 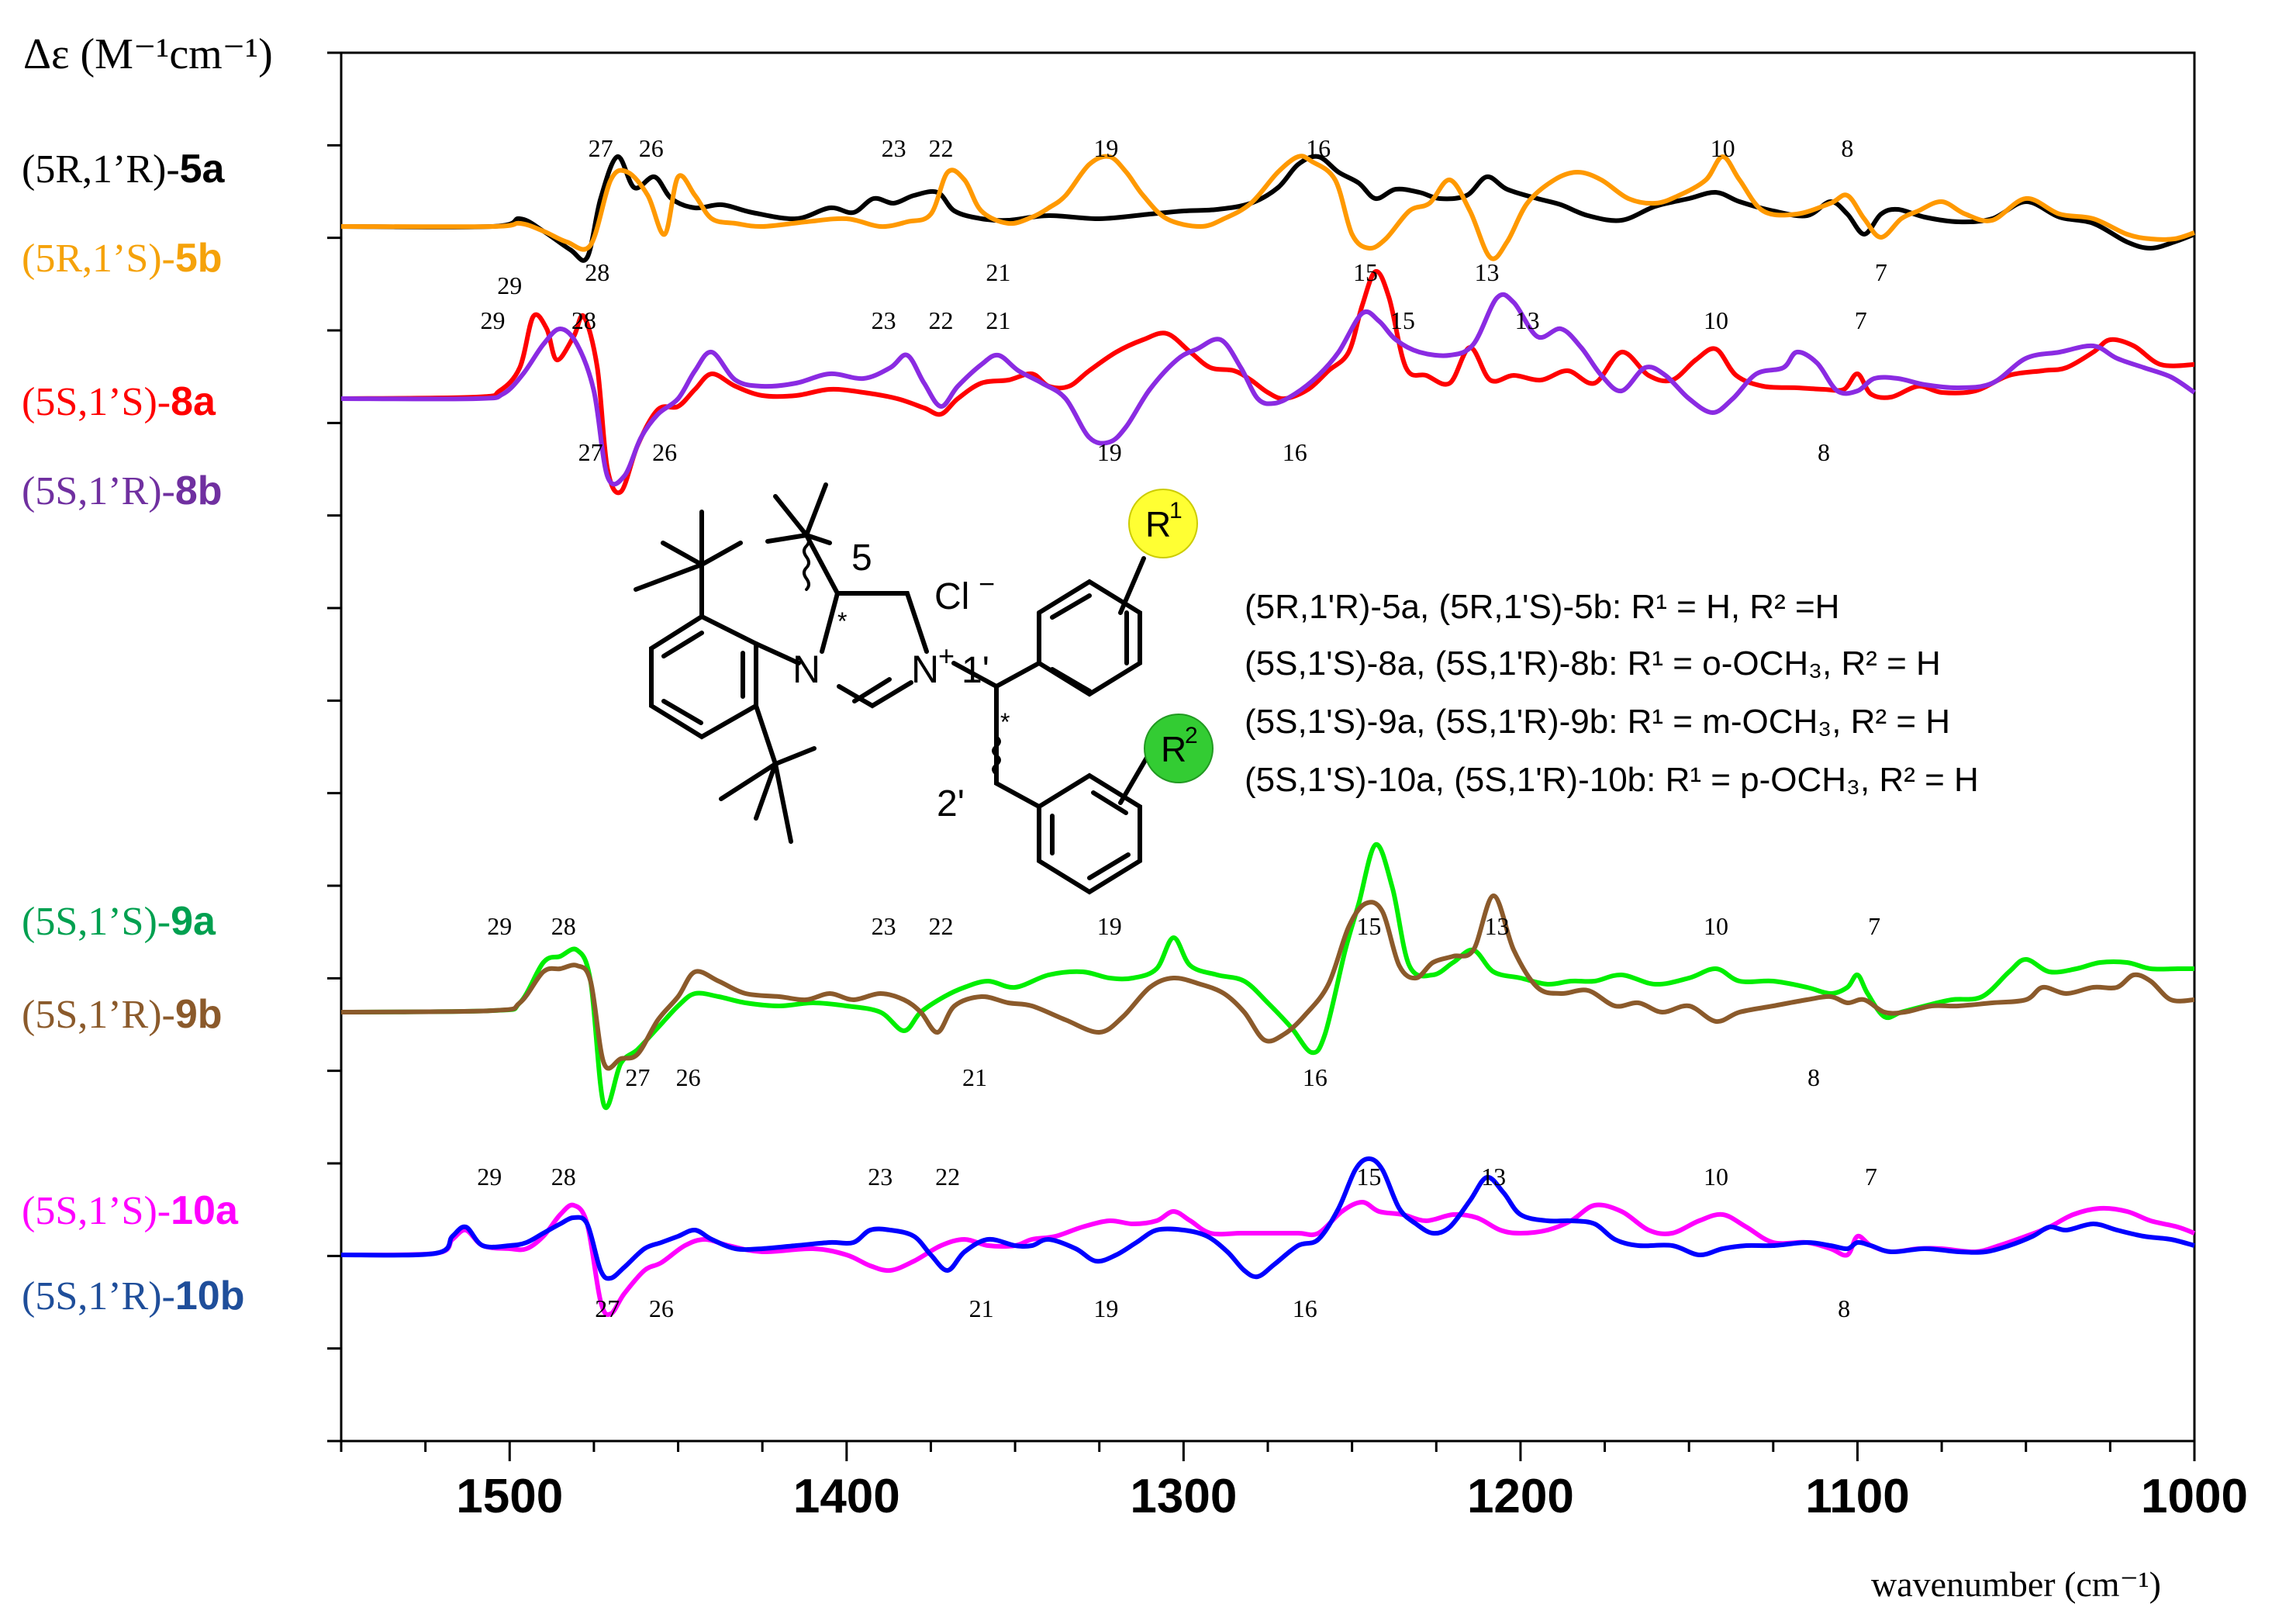 What do you see at coordinates (193, 401) in the screenshot?
I see `series-label-compound: 8a` at bounding box center [193, 401].